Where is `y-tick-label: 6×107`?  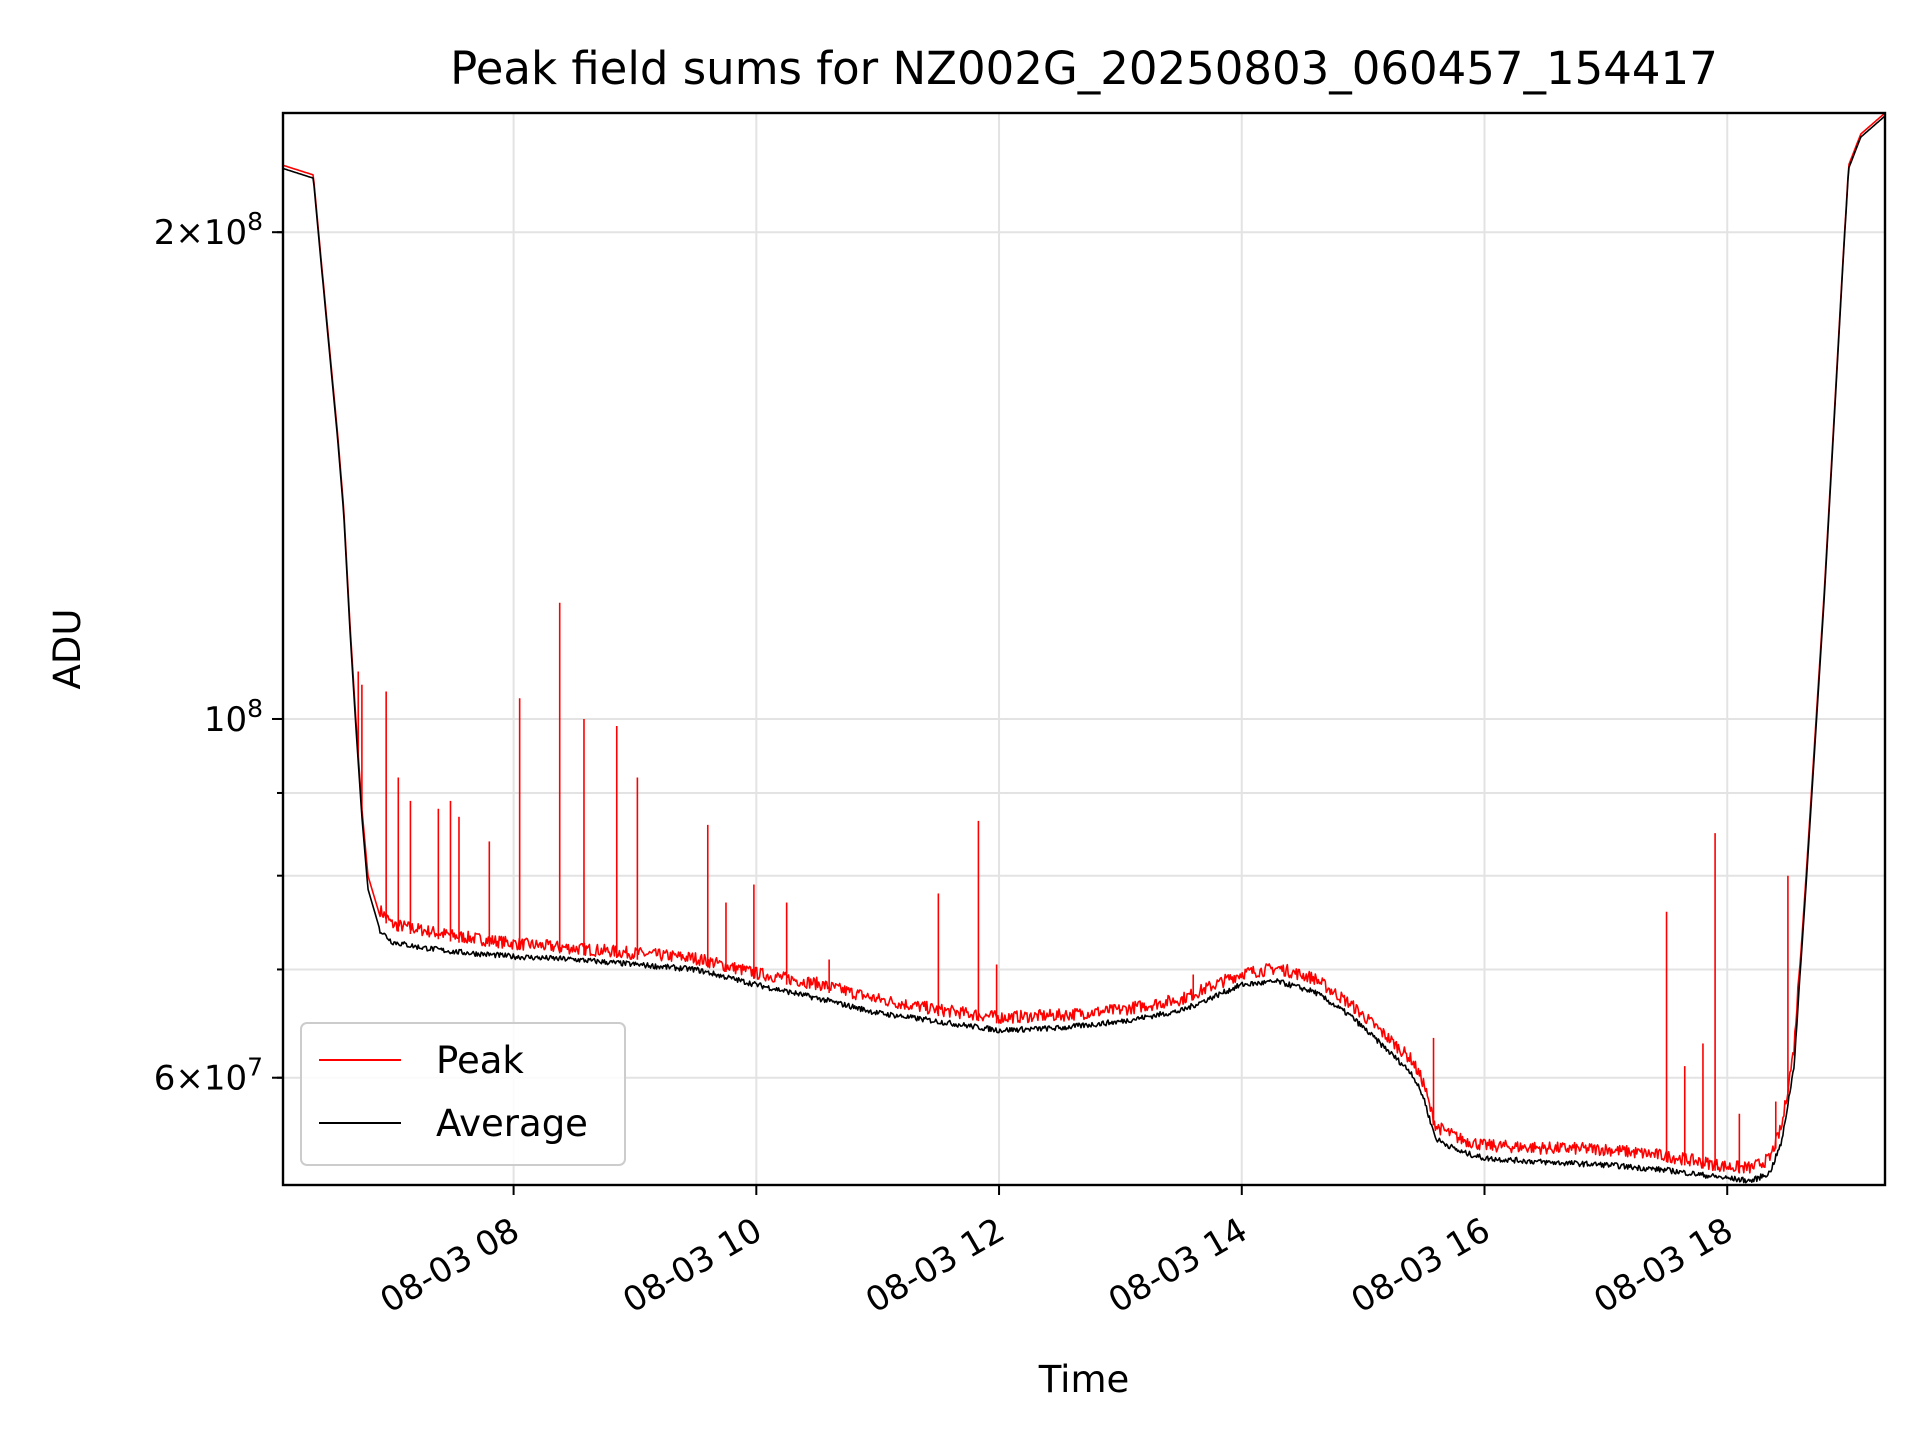
y-tick-label: 6×107 is located at coordinates (208, 1076).